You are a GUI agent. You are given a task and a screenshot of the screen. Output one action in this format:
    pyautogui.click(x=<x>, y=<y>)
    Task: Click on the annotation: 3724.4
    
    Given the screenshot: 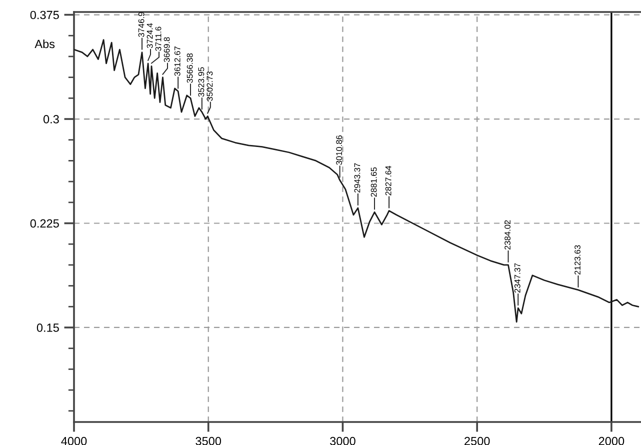 What is the action you would take?
    pyautogui.click(x=149, y=35)
    